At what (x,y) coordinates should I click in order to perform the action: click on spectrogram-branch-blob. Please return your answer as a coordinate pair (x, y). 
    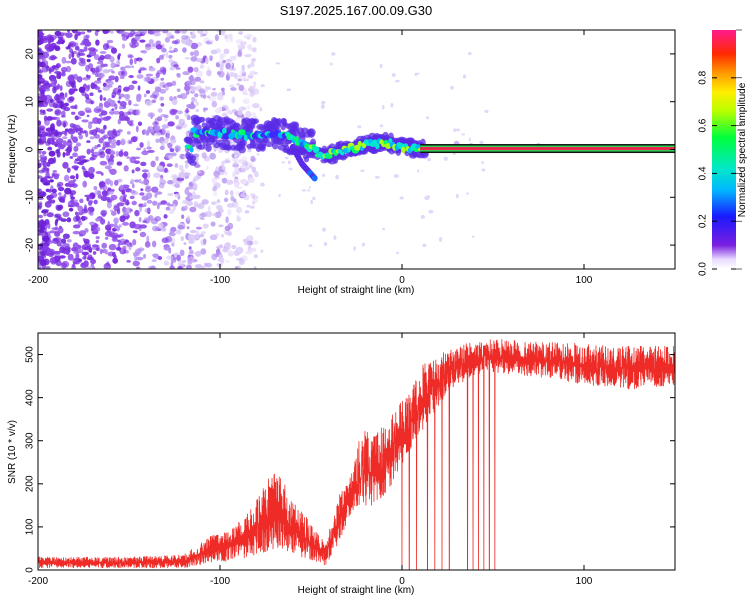
    Looking at the image, I should click on (314, 178).